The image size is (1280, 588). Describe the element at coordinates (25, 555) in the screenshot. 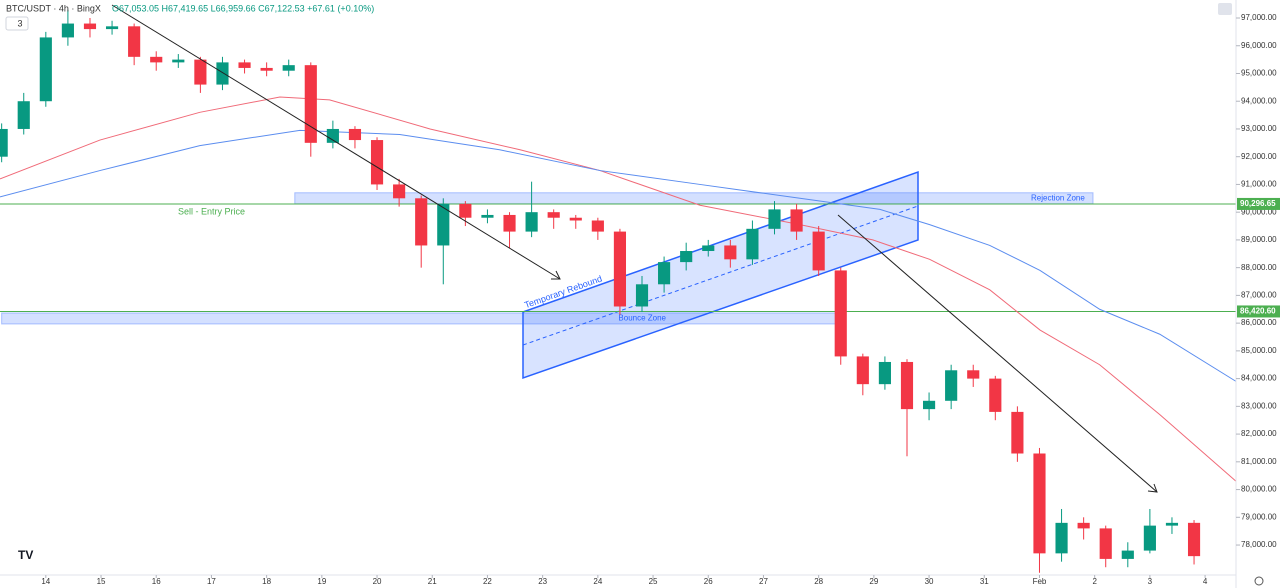

I see `logo: TV` at that location.